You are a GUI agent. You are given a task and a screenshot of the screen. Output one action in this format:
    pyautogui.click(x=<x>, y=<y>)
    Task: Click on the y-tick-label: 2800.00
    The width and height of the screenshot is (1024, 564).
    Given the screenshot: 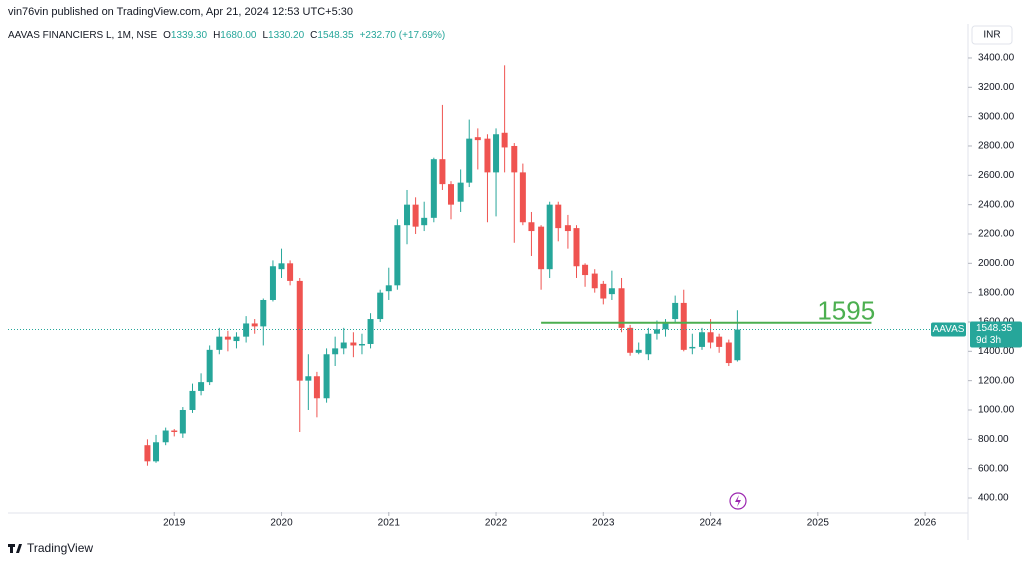 What is the action you would take?
    pyautogui.click(x=996, y=146)
    